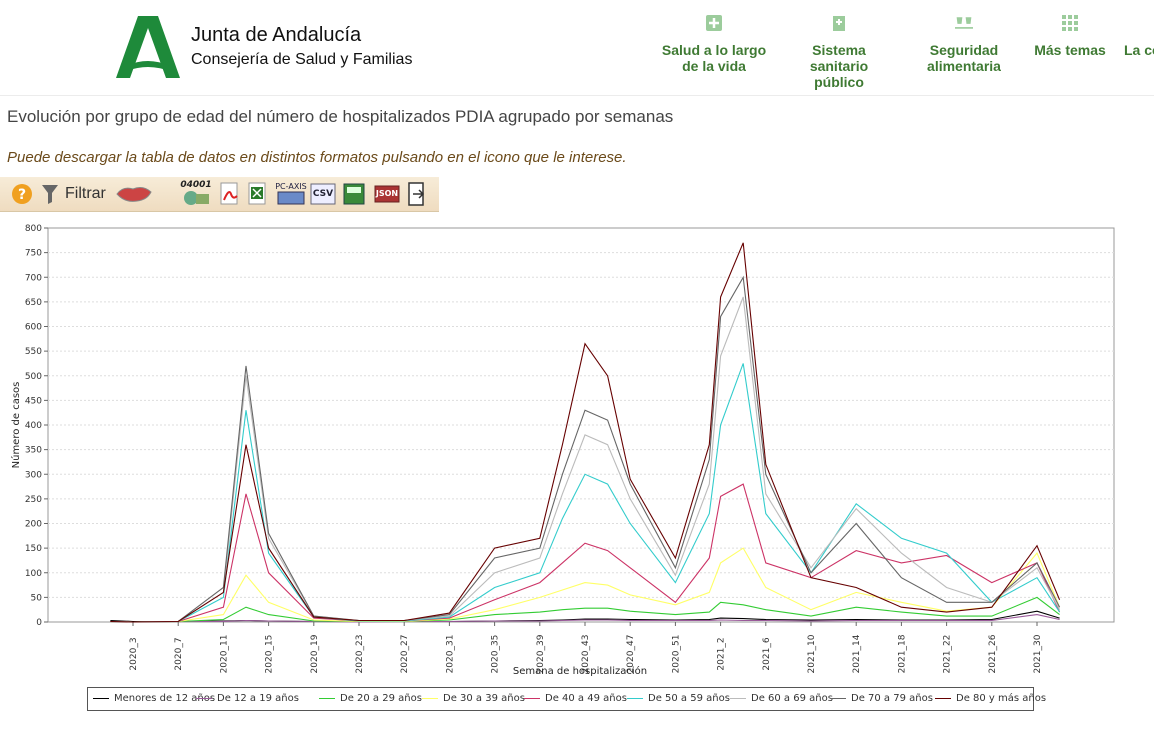 The width and height of the screenshot is (1154, 753). I want to click on x-axis-label: Semana de hospitalización, so click(580, 671).